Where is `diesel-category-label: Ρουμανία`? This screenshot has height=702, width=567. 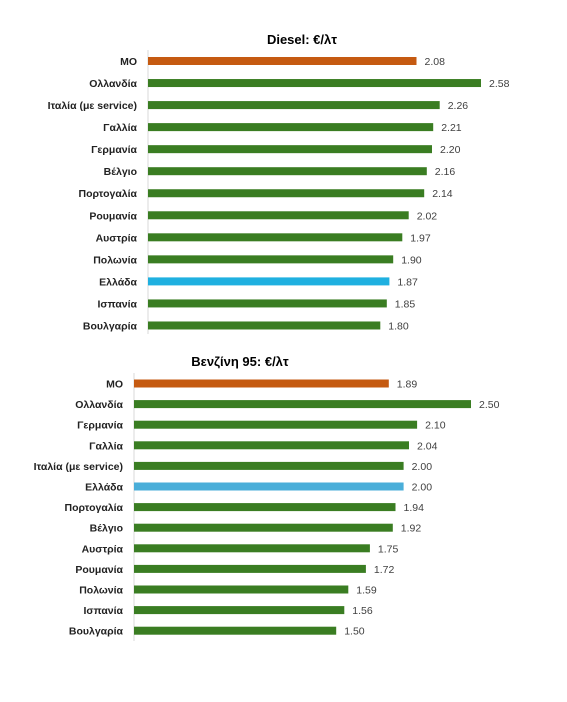
diesel-category-label: Ρουμανία is located at coordinates (113, 216).